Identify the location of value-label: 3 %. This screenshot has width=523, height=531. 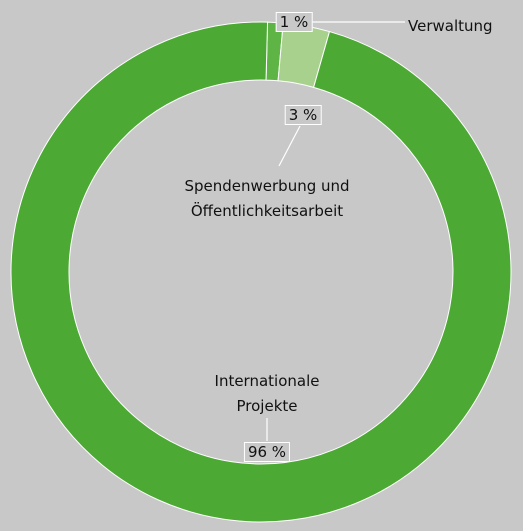
(303, 115).